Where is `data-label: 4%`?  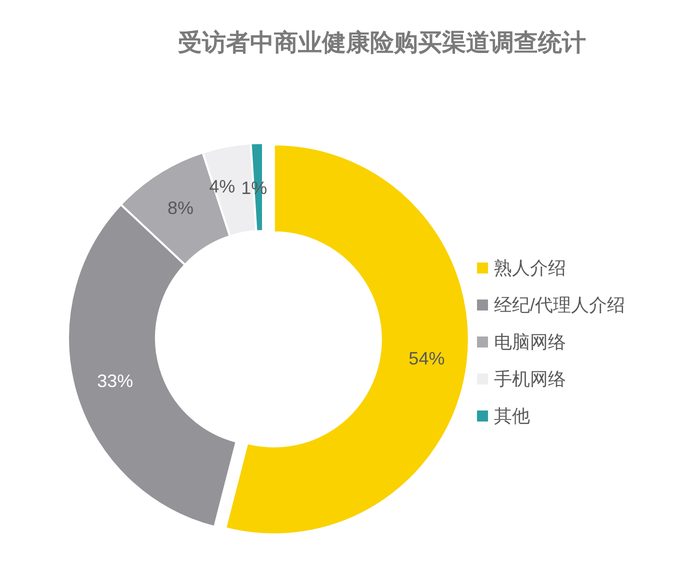 data-label: 4% is located at coordinates (222, 186).